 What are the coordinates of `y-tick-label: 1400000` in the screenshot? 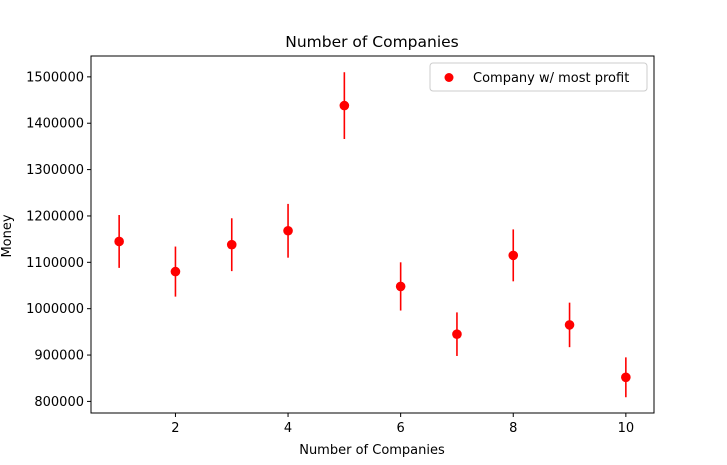 It's located at (55, 124).